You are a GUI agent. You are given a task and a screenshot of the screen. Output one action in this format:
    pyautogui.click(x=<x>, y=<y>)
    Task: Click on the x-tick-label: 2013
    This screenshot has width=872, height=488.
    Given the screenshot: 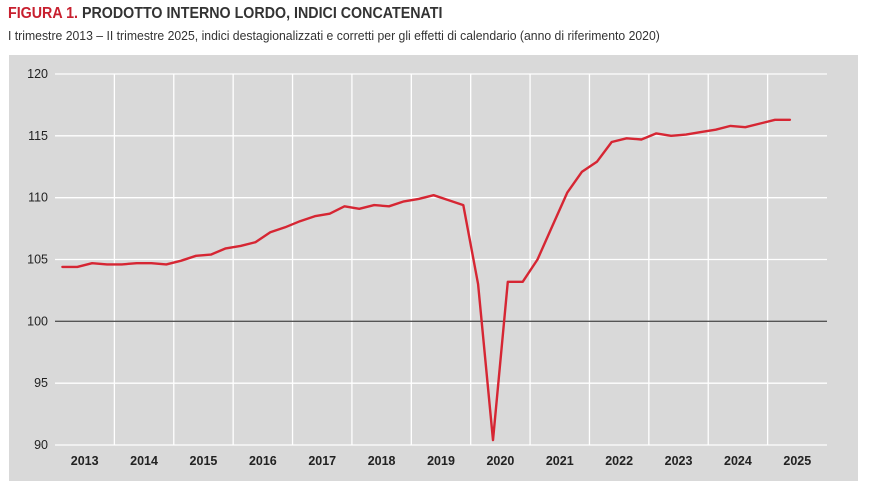 What is the action you would take?
    pyautogui.click(x=85, y=461)
    